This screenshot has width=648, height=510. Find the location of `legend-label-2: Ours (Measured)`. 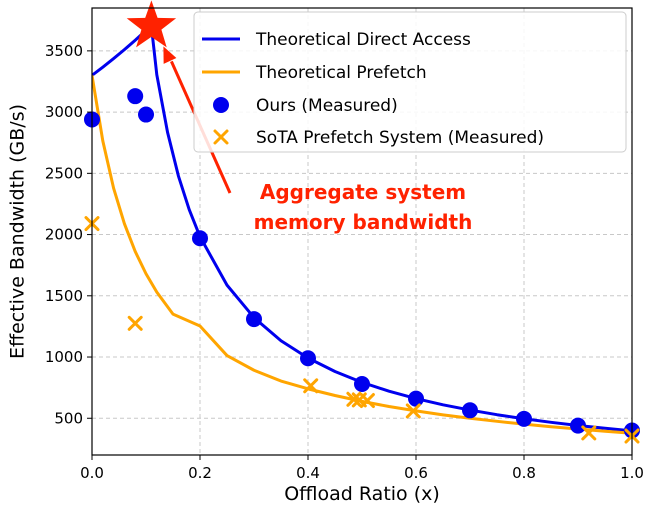

legend-label-2: Ours (Measured) is located at coordinates (327, 106).